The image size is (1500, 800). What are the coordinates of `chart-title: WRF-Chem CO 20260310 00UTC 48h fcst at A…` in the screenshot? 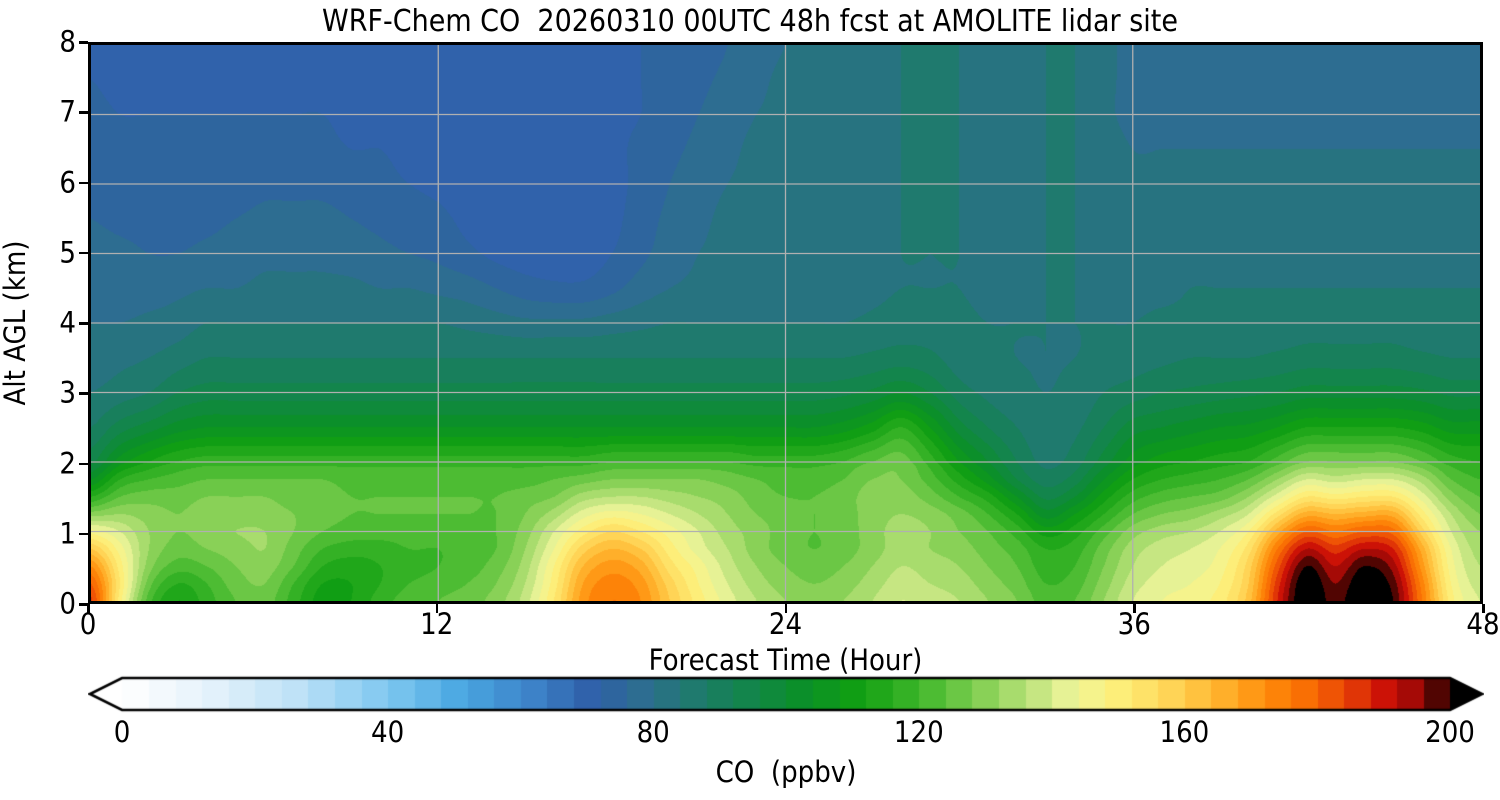 It's located at (750, 21).